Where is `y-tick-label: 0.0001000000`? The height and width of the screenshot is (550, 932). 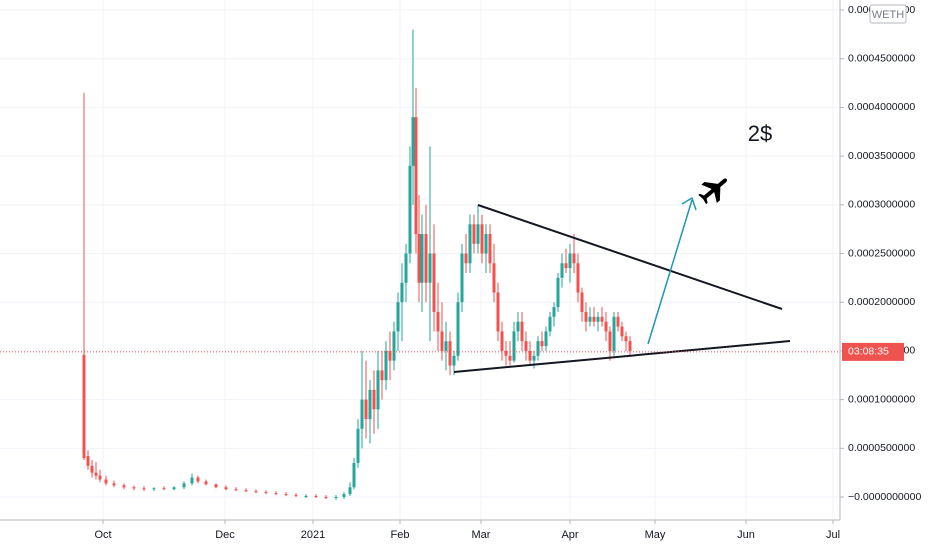
y-tick-label: 0.0001000000 is located at coordinates (881, 399).